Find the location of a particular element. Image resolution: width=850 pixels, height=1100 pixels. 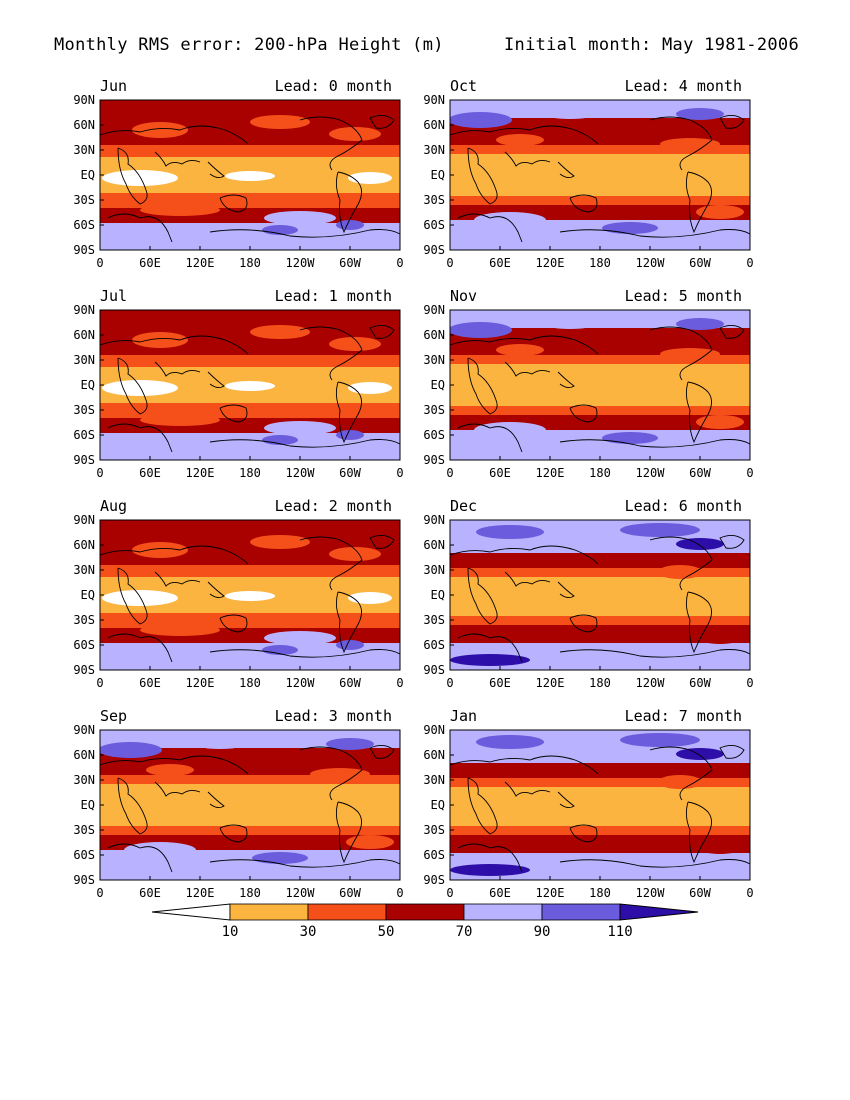

colorbar-high-arrow is located at coordinates (659, 912).